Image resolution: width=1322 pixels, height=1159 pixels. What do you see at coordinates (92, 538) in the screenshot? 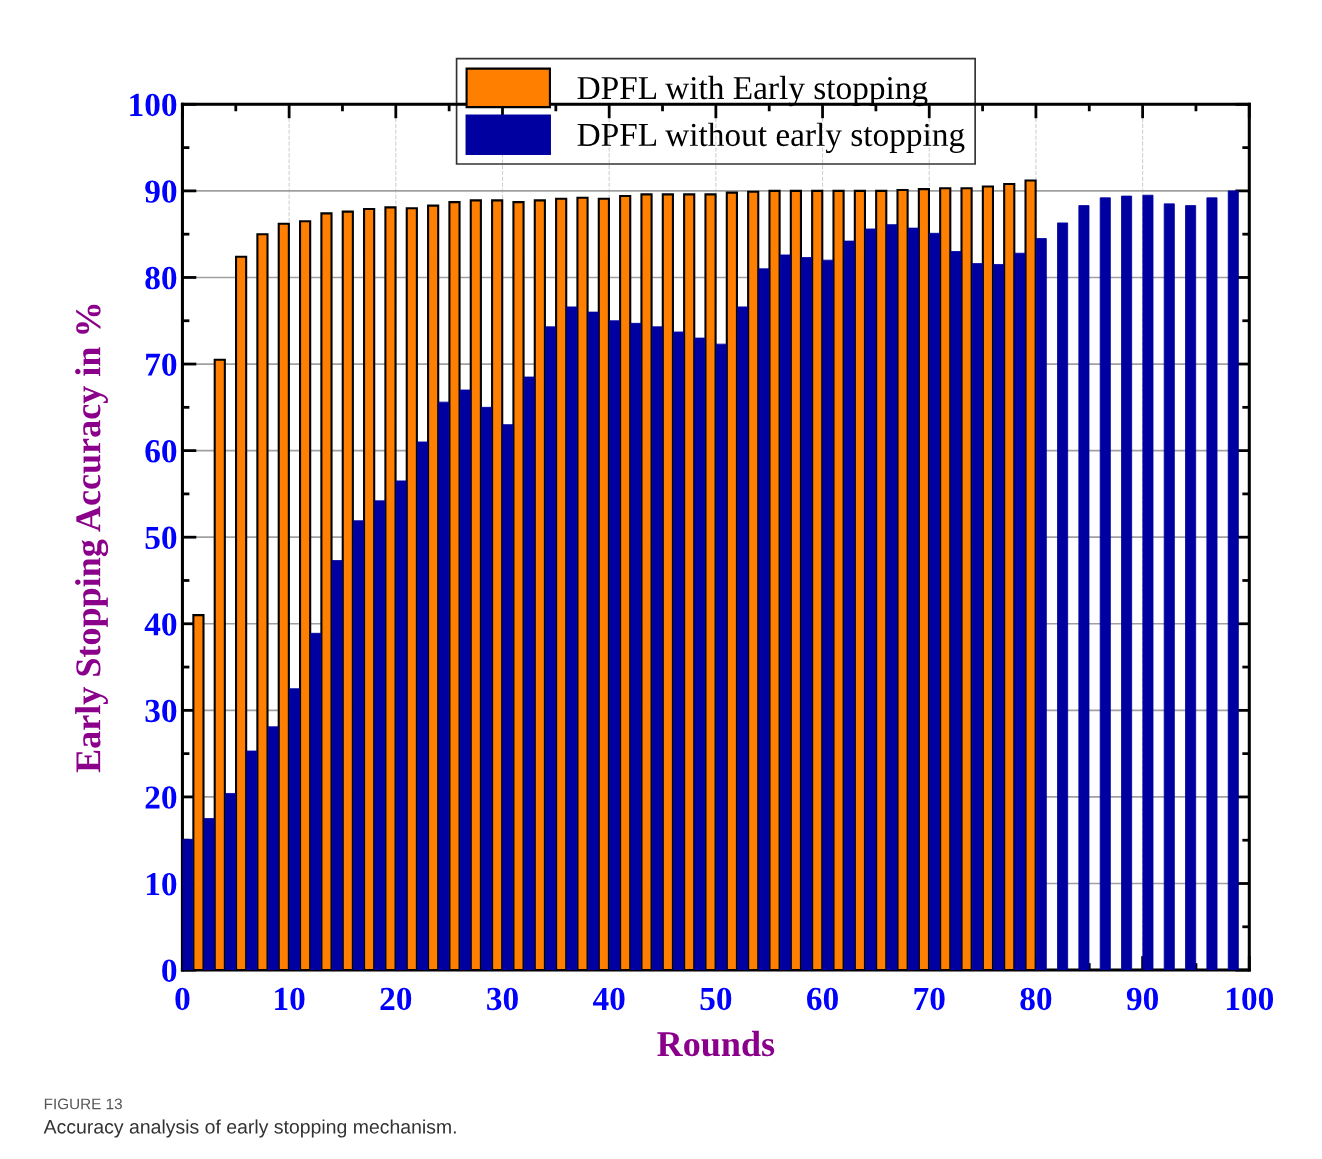
I see `y-axis-title: Early Stopping Accuracy in %` at bounding box center [92, 538].